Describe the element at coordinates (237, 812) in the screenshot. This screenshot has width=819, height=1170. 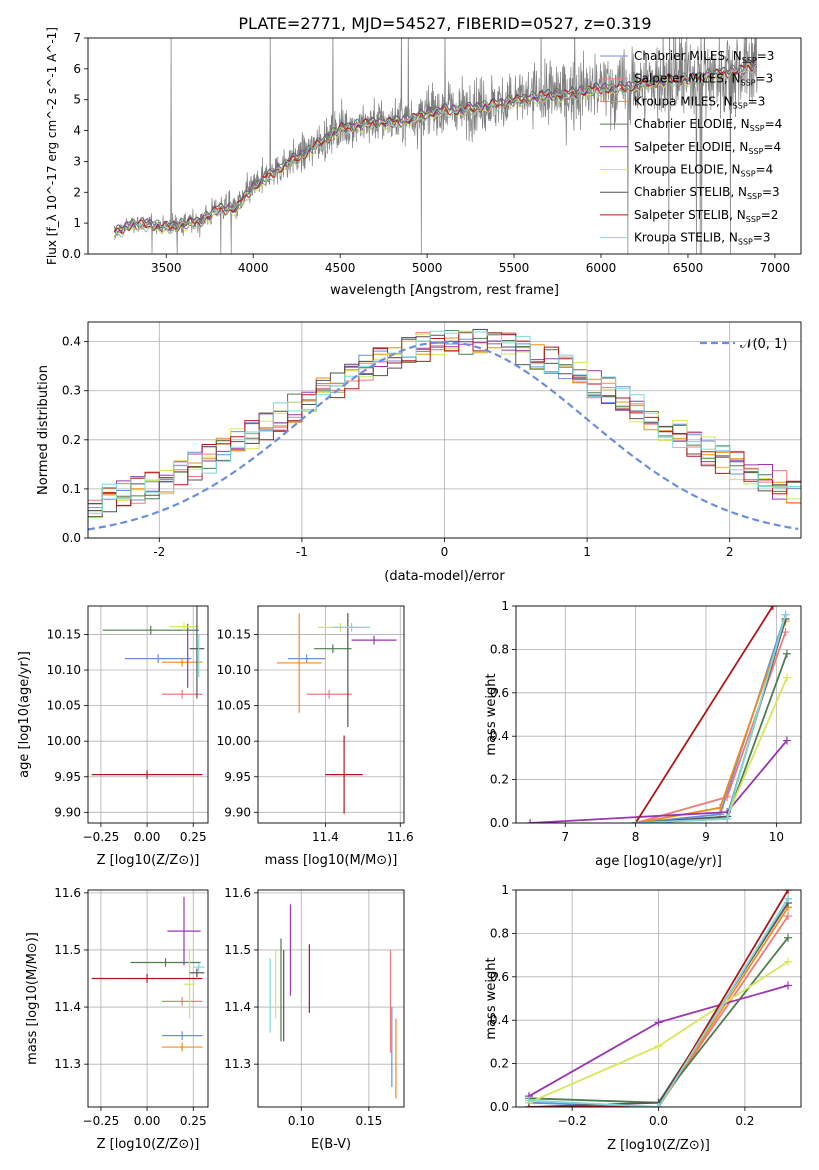
I see `y-tick-label: 9.90` at that location.